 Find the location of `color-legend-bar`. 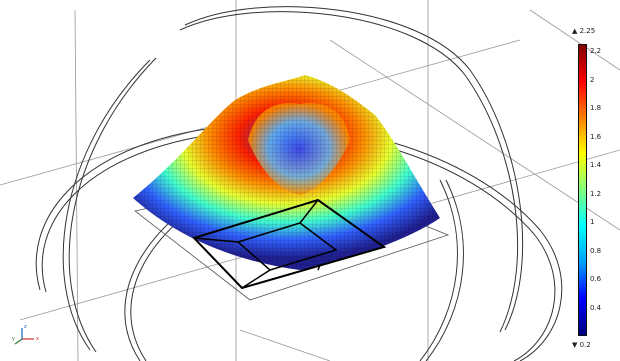

color-legend-bar is located at coordinates (582, 190).